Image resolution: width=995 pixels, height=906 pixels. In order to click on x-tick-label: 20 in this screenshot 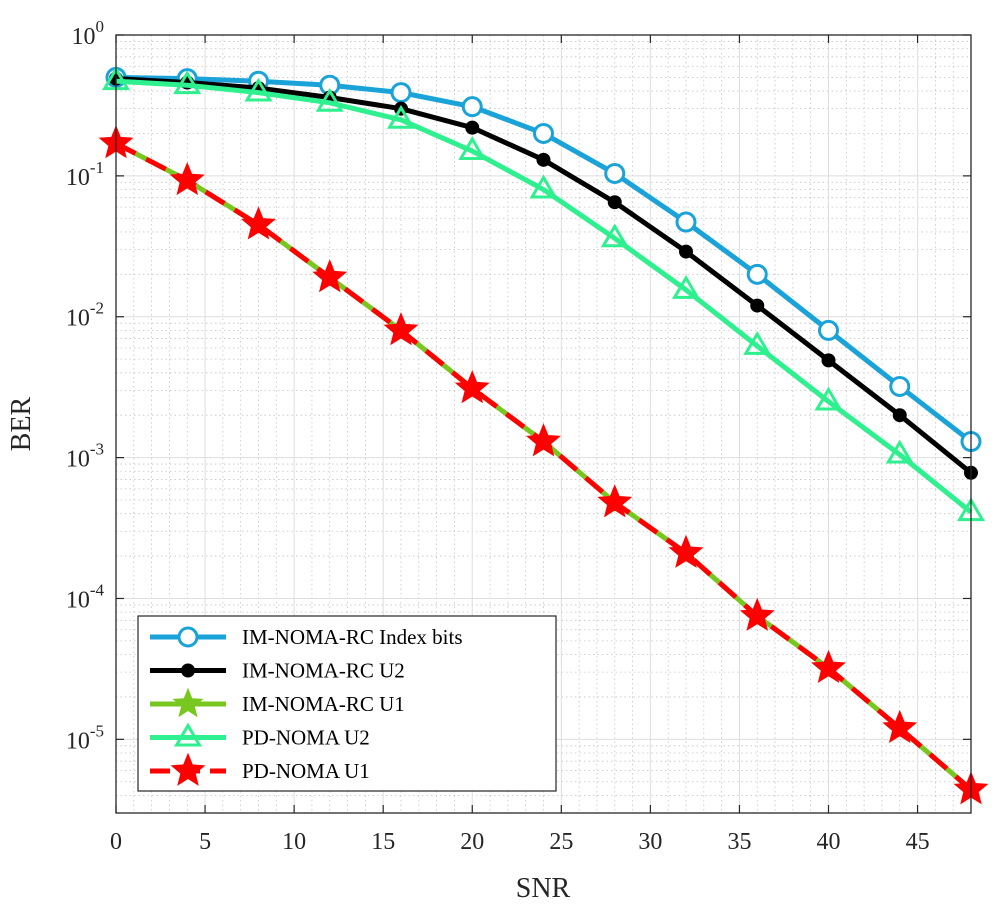, I will do `click(472, 842)`.